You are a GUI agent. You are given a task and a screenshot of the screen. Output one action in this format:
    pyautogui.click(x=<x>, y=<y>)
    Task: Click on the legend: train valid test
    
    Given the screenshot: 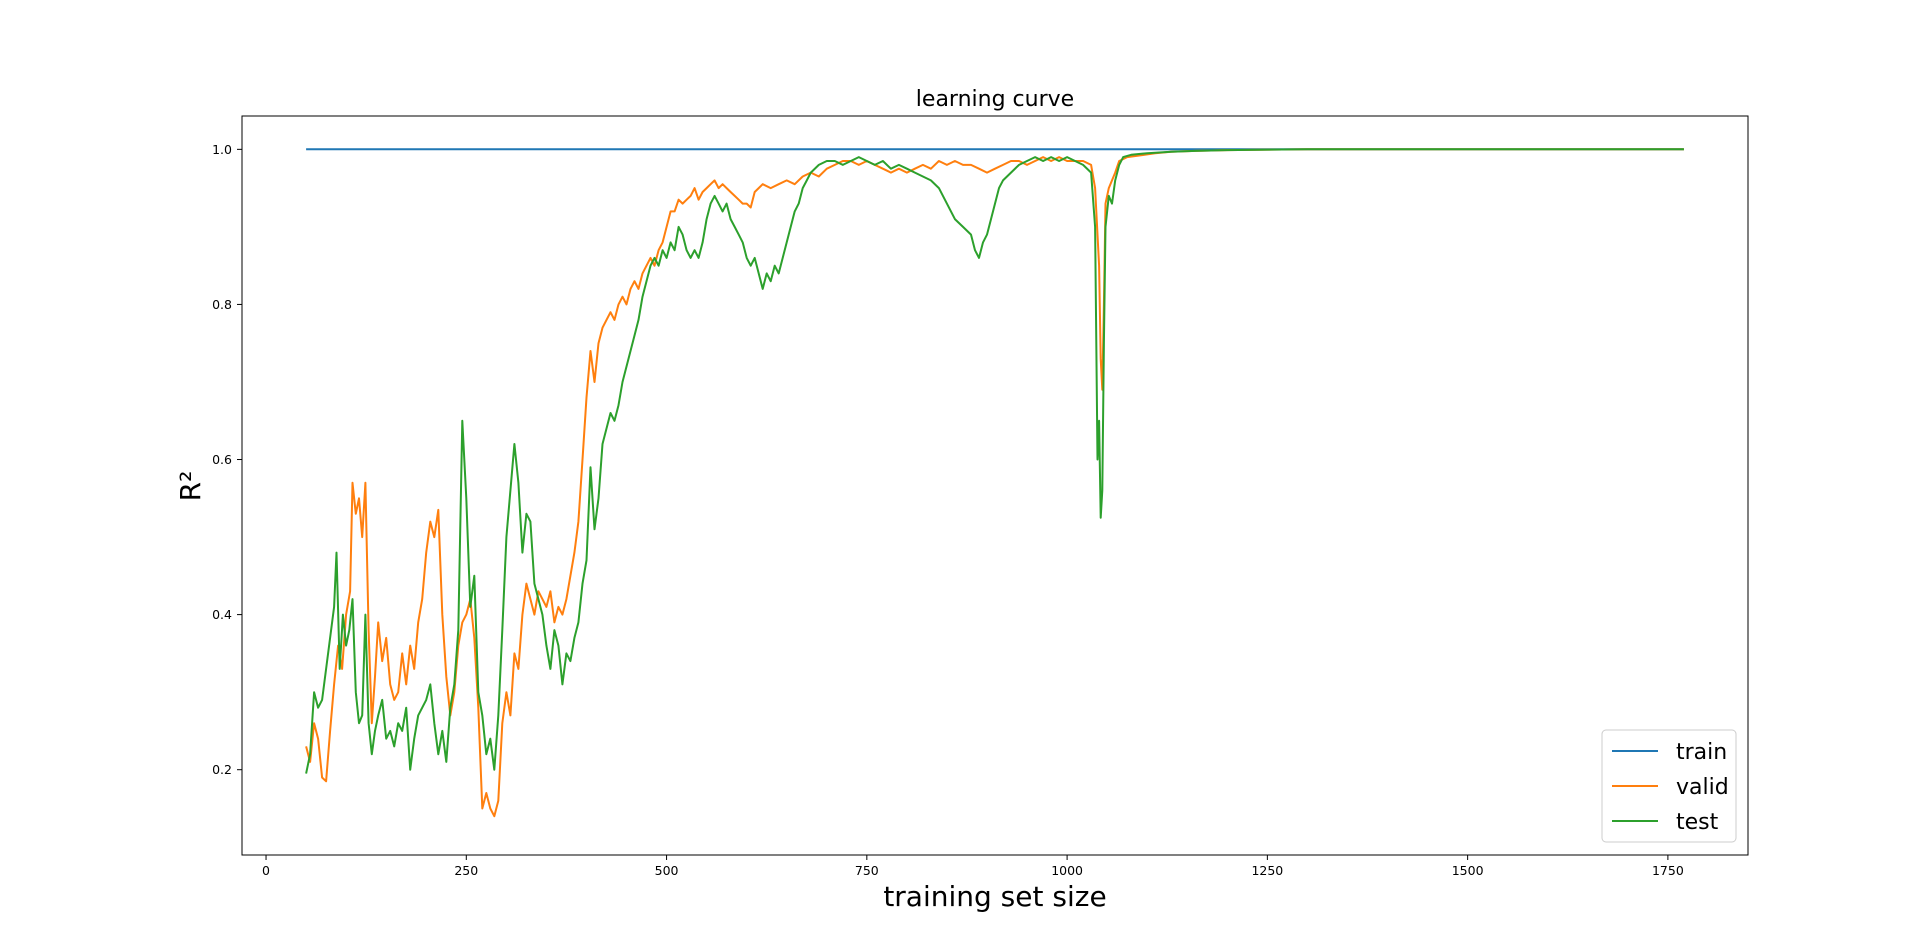 What is the action you would take?
    pyautogui.click(x=1669, y=786)
    